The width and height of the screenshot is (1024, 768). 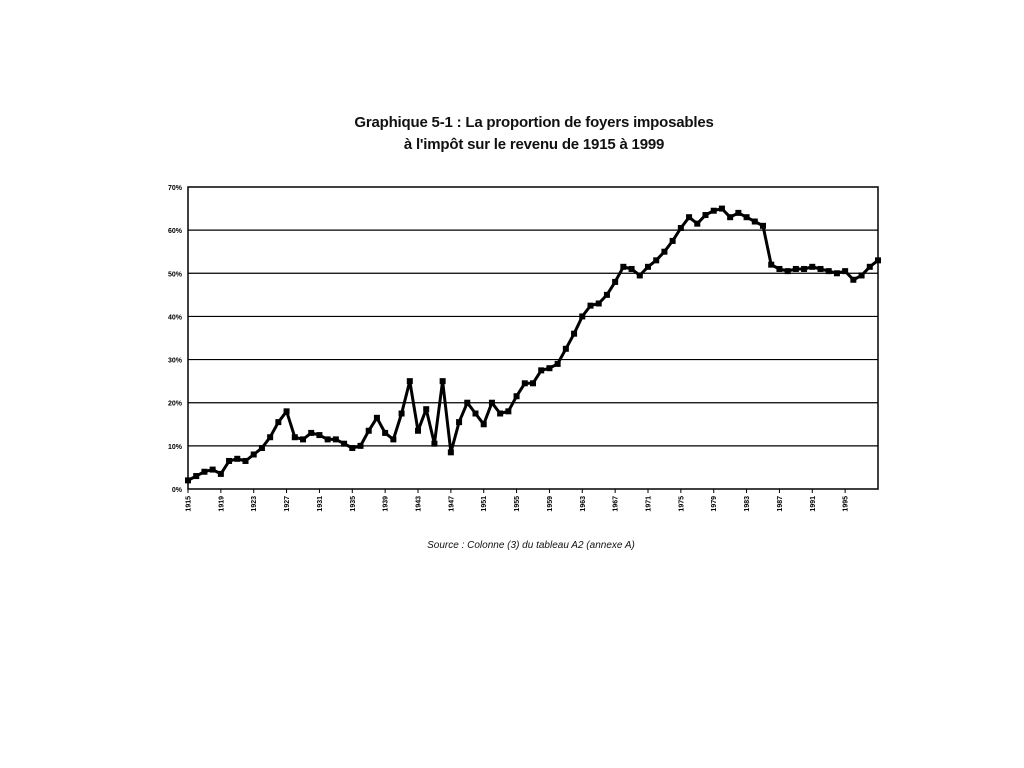 What do you see at coordinates (451, 504) in the screenshot?
I see `x-tick-label: 1947` at bounding box center [451, 504].